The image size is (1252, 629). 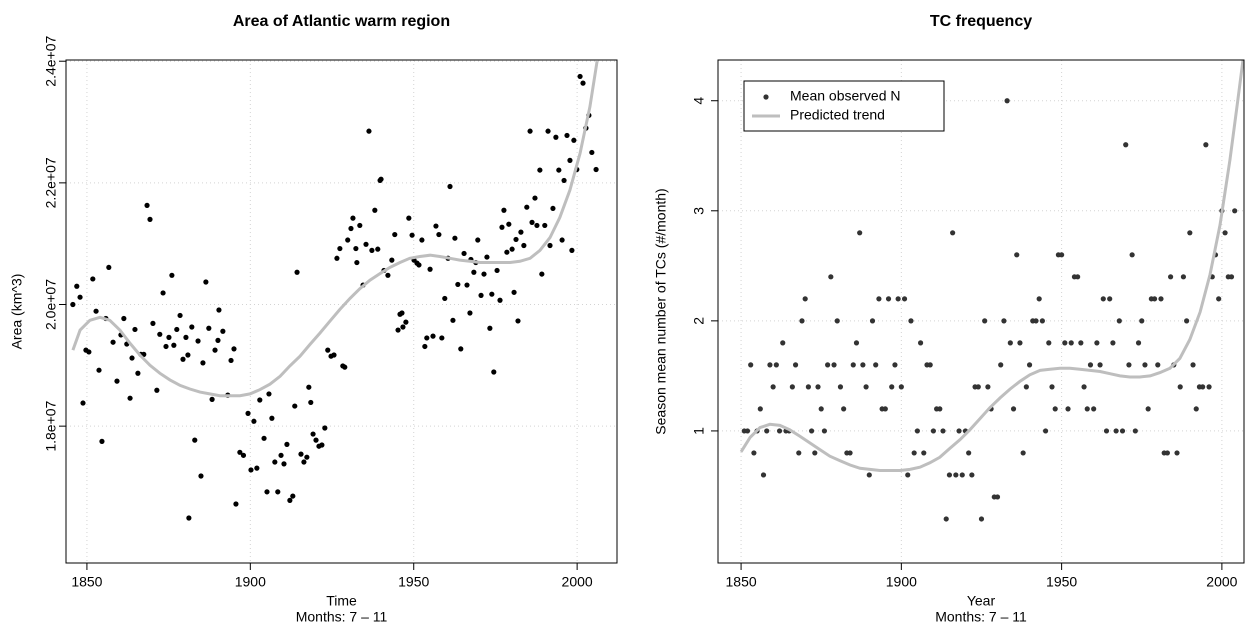 What do you see at coordinates (699, 101) in the screenshot?
I see `y-tick-label: 4` at bounding box center [699, 101].